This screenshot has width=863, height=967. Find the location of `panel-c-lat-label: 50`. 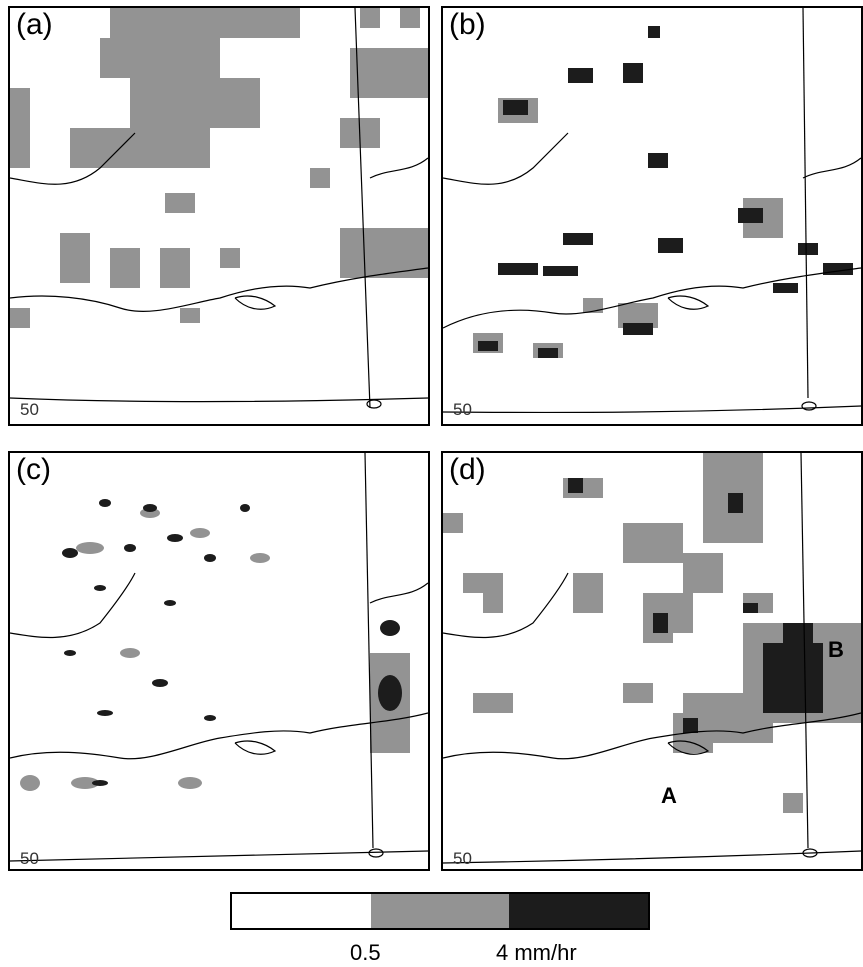

panel-c-lat-label: 50 is located at coordinates (29, 858).